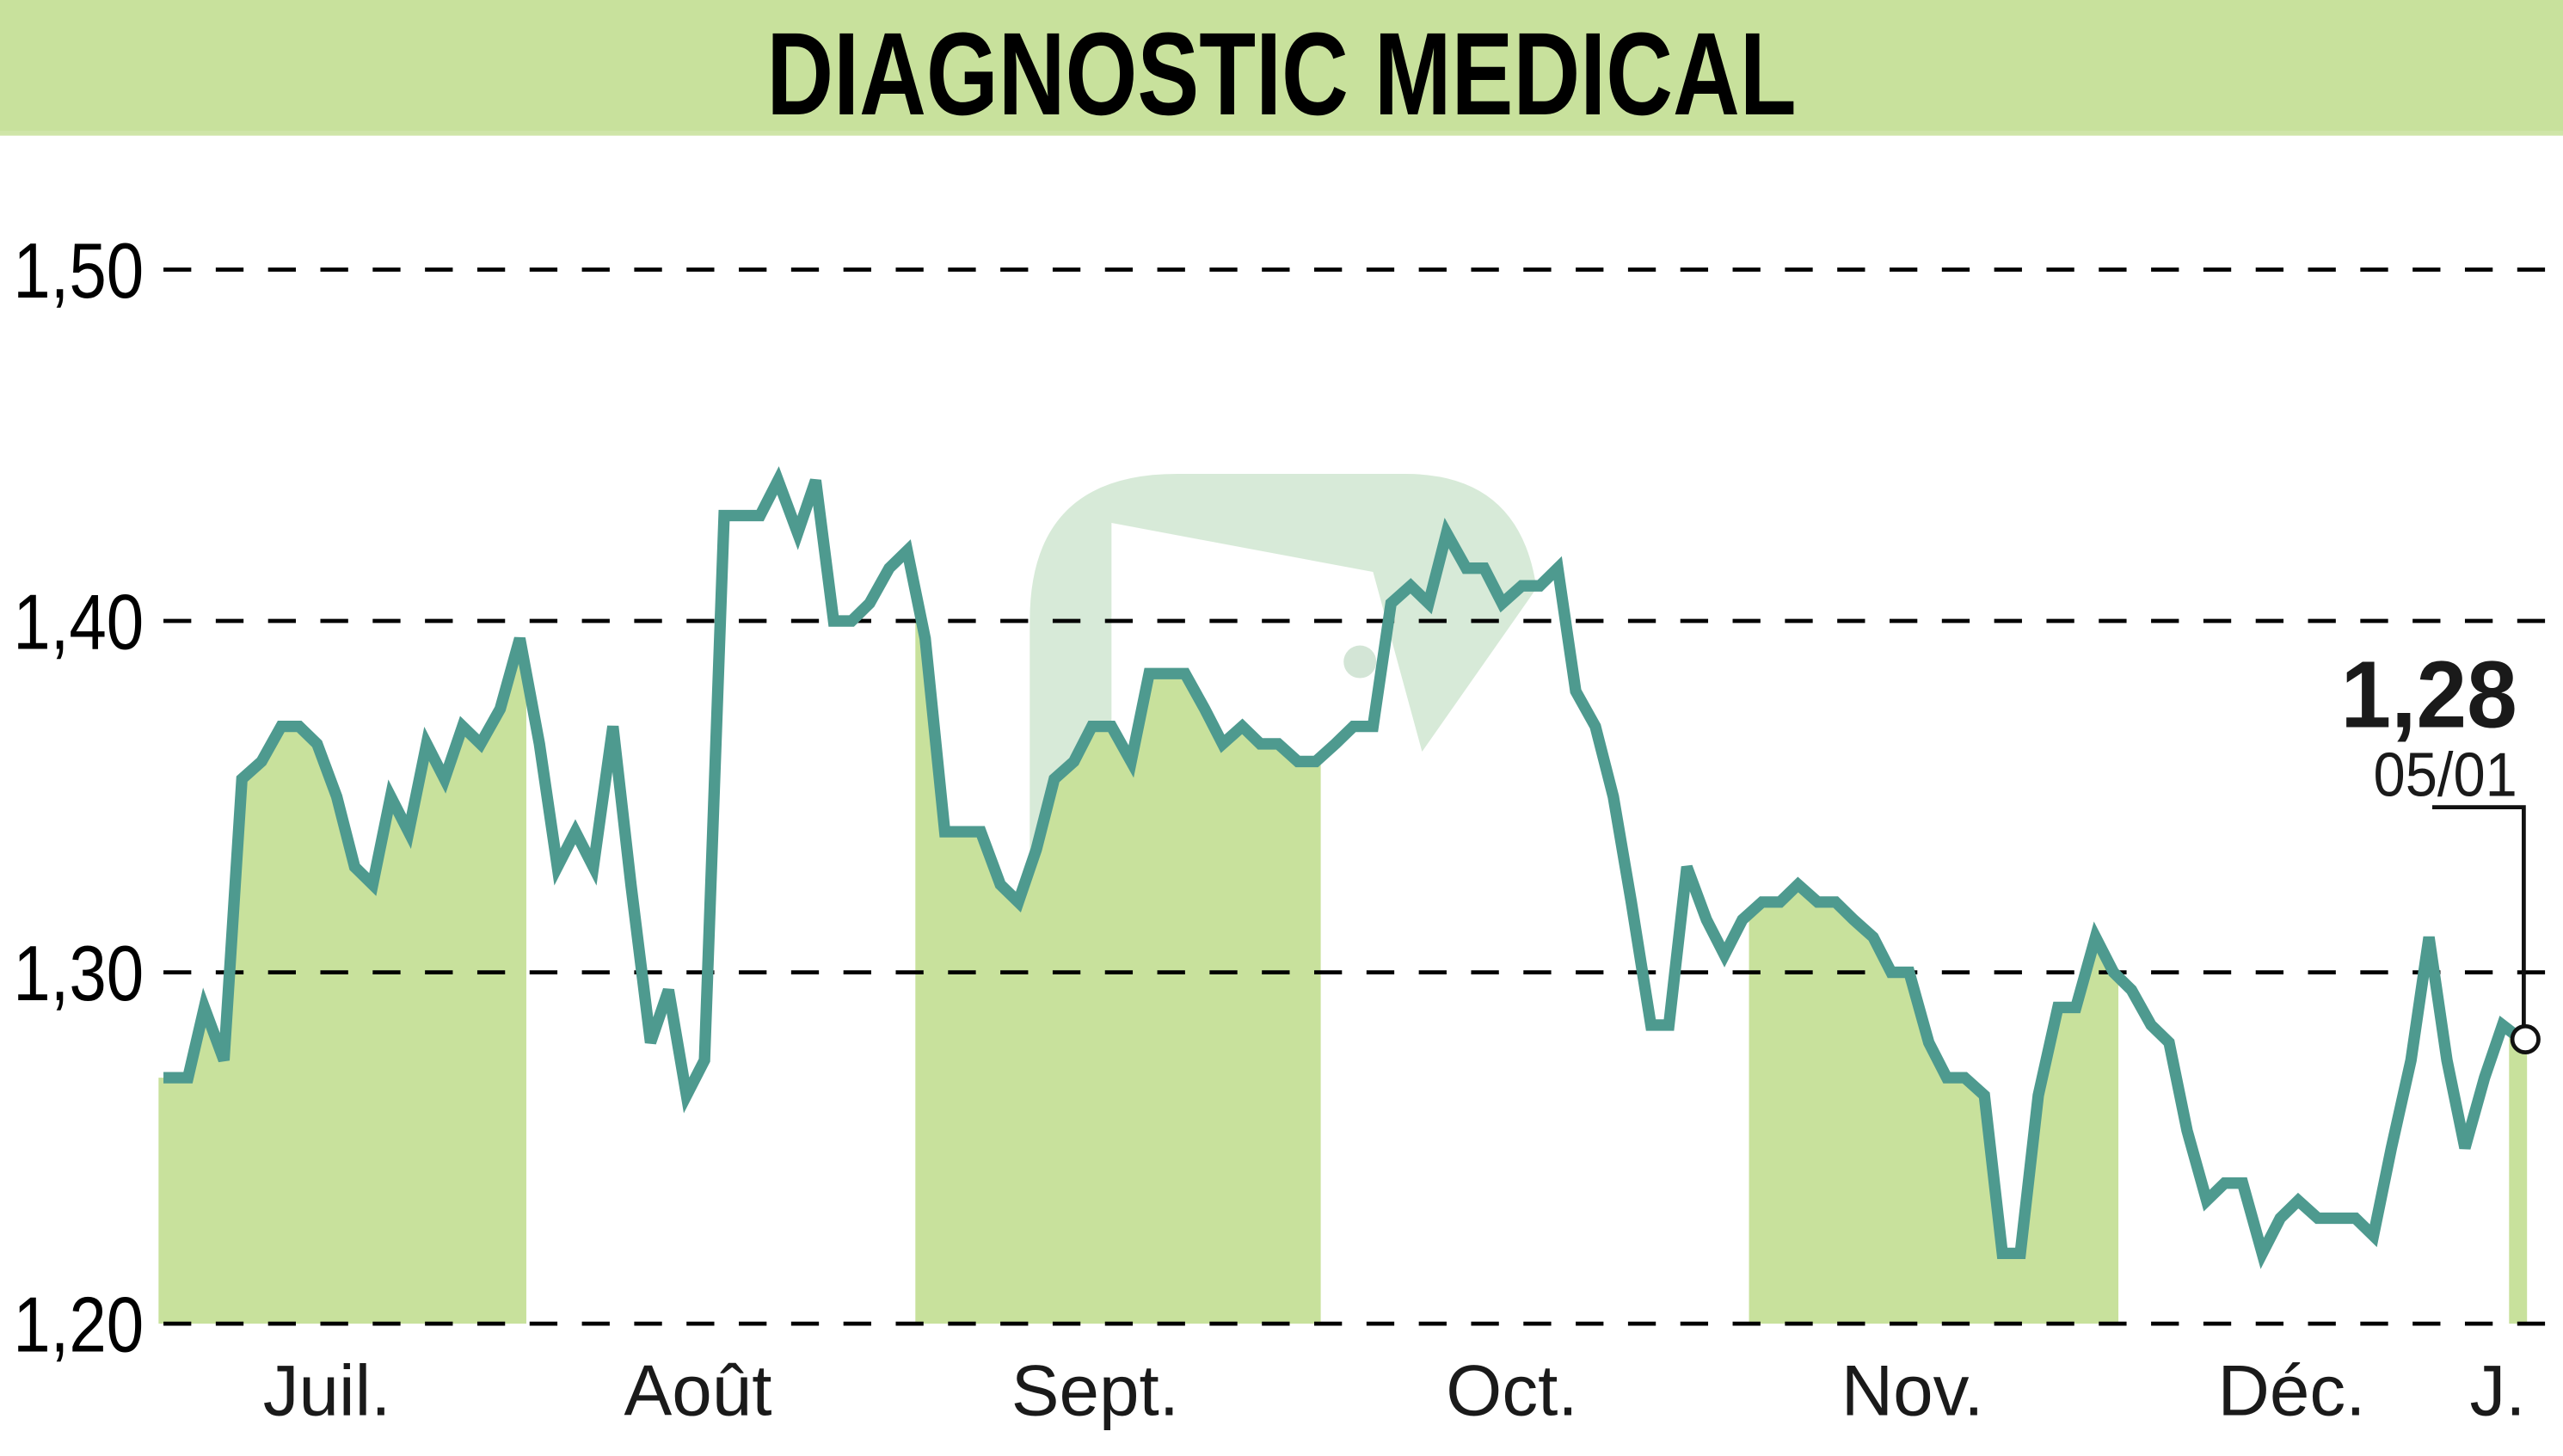 The height and width of the screenshot is (1456, 2563). Describe the element at coordinates (78, 974) in the screenshot. I see `y-tick-label: 1,30` at that location.